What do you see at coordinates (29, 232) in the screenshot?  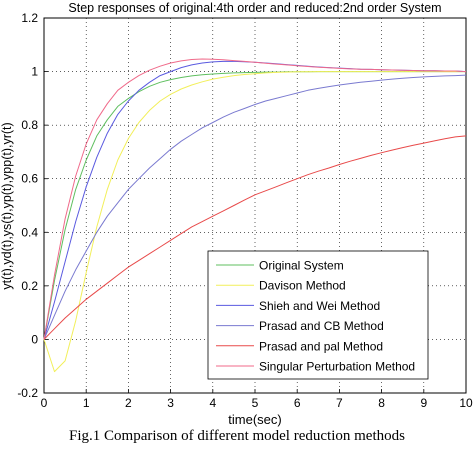 I see `y-tick-label: 0.4` at bounding box center [29, 232].